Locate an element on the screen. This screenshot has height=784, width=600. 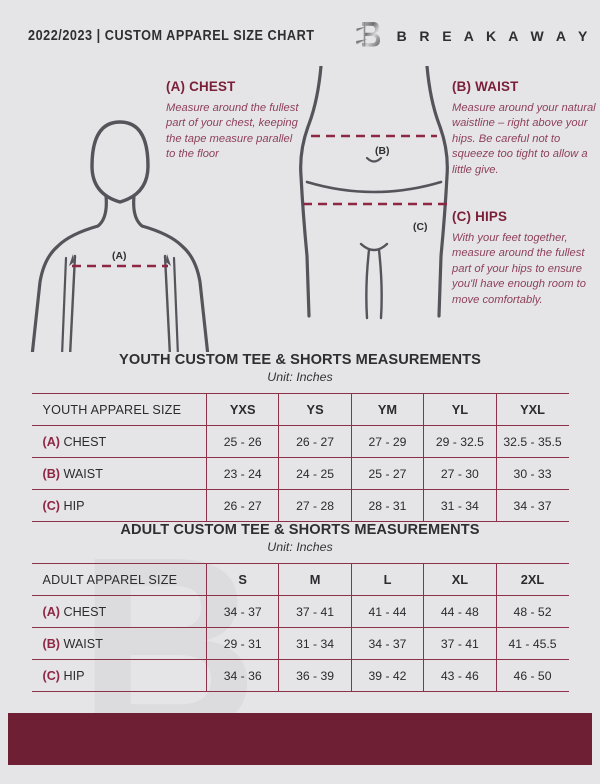
adult-row-1-label: (B) WAIST is located at coordinates (119, 643).